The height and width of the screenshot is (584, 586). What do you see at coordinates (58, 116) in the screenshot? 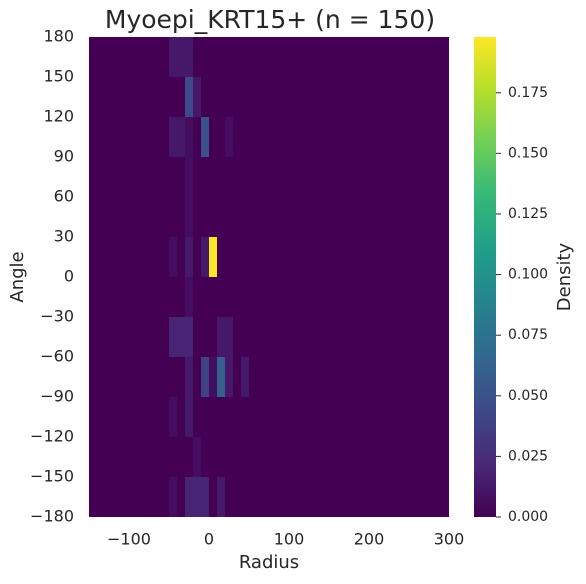
I see `y-tick-label: 120` at bounding box center [58, 116].